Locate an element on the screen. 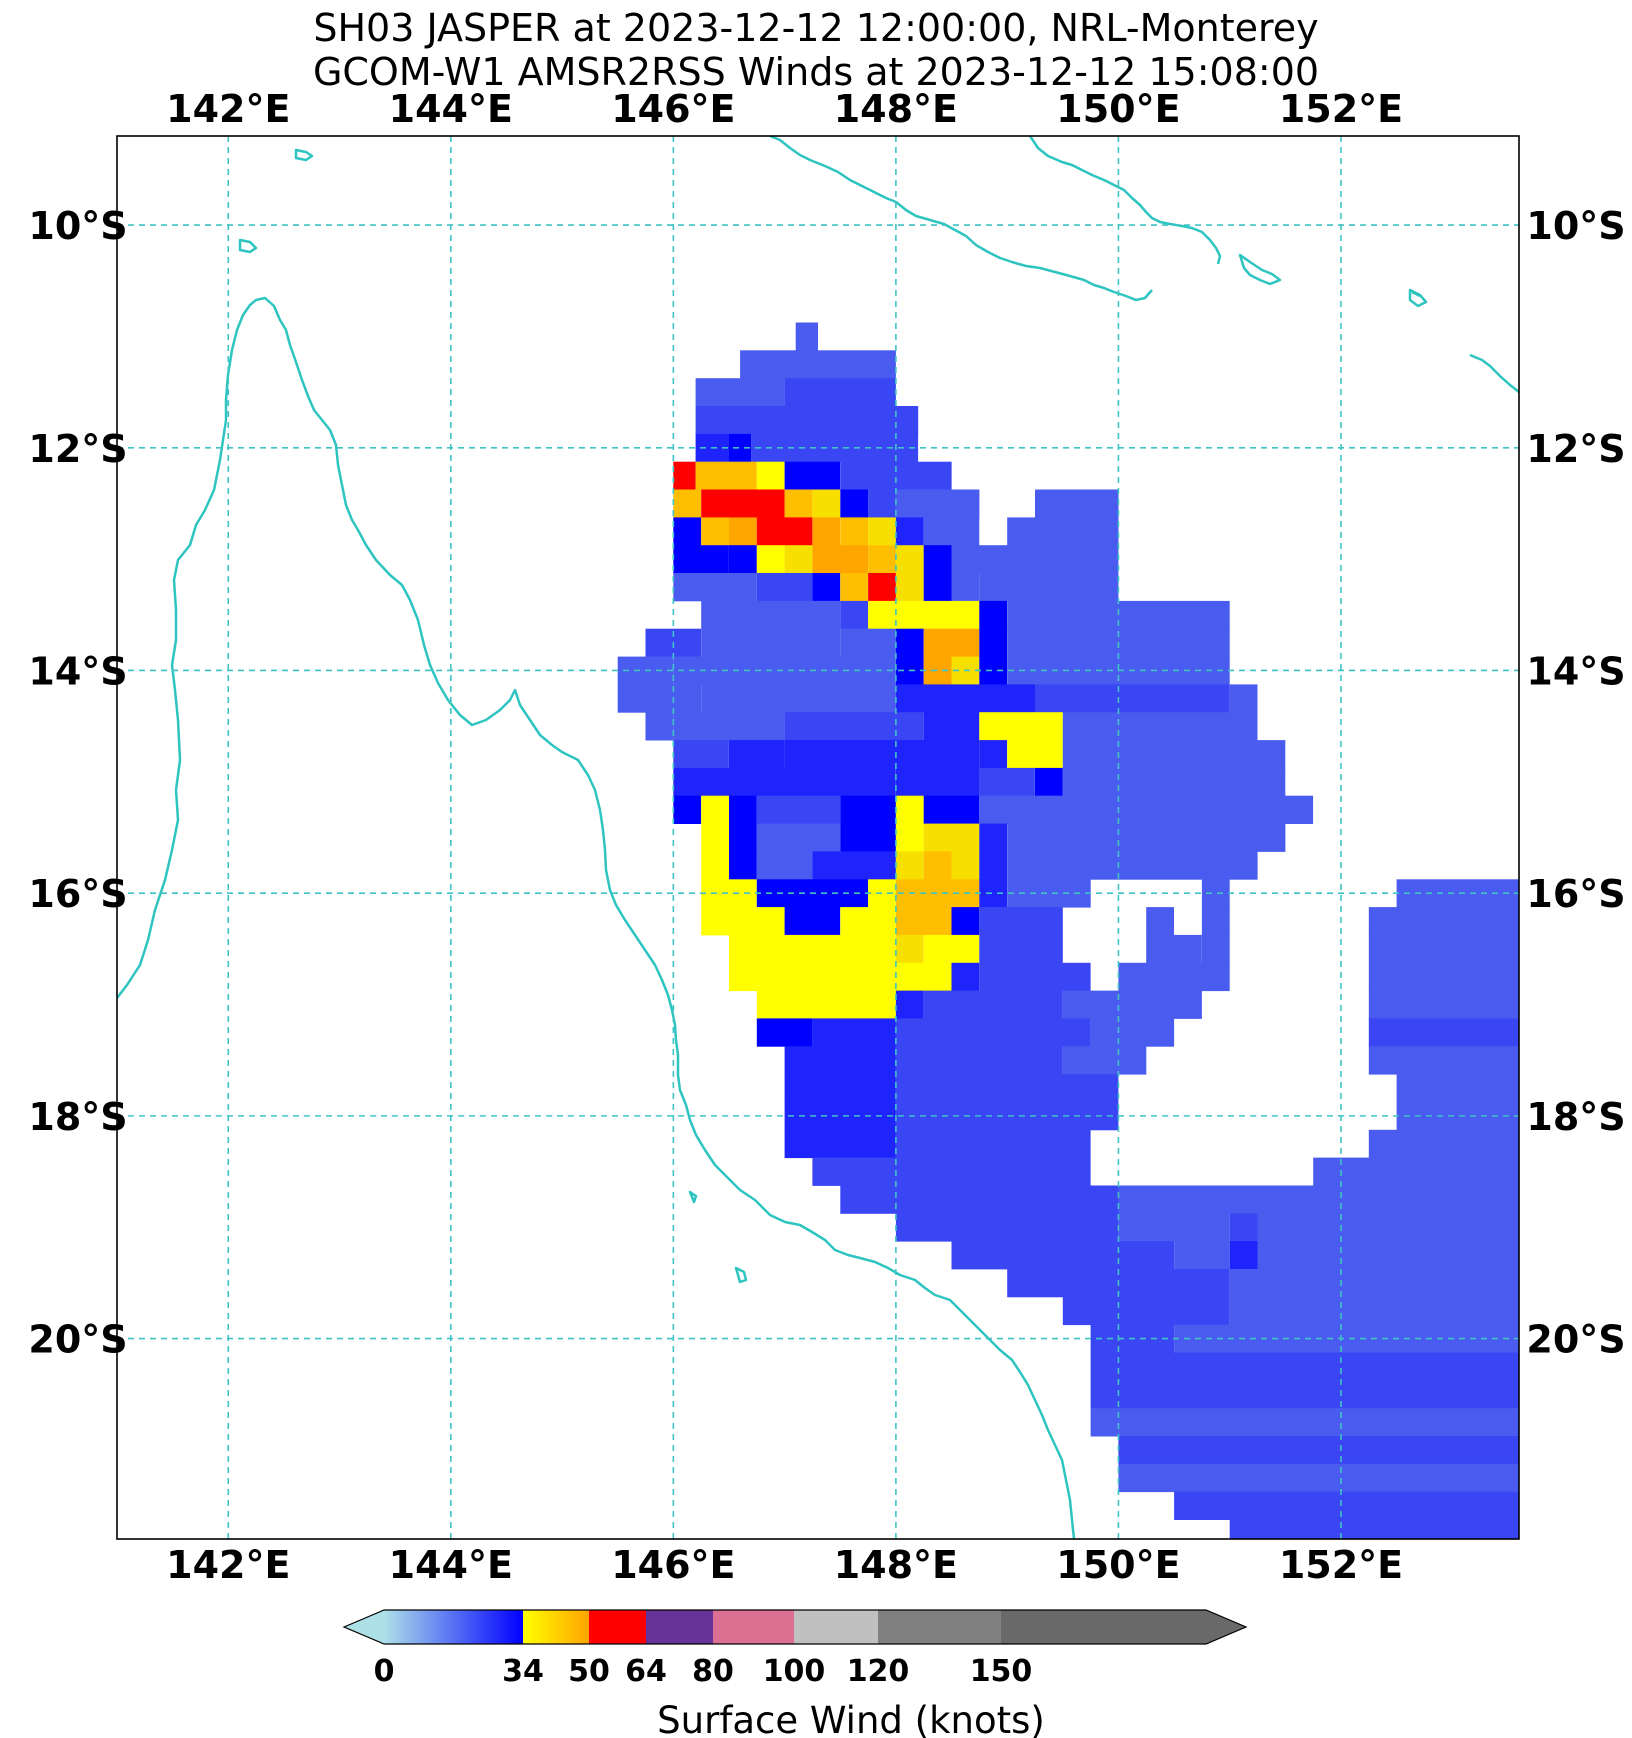 This screenshot has height=1738, width=1632. colorbar-tick-label: 50 is located at coordinates (589, 1671).